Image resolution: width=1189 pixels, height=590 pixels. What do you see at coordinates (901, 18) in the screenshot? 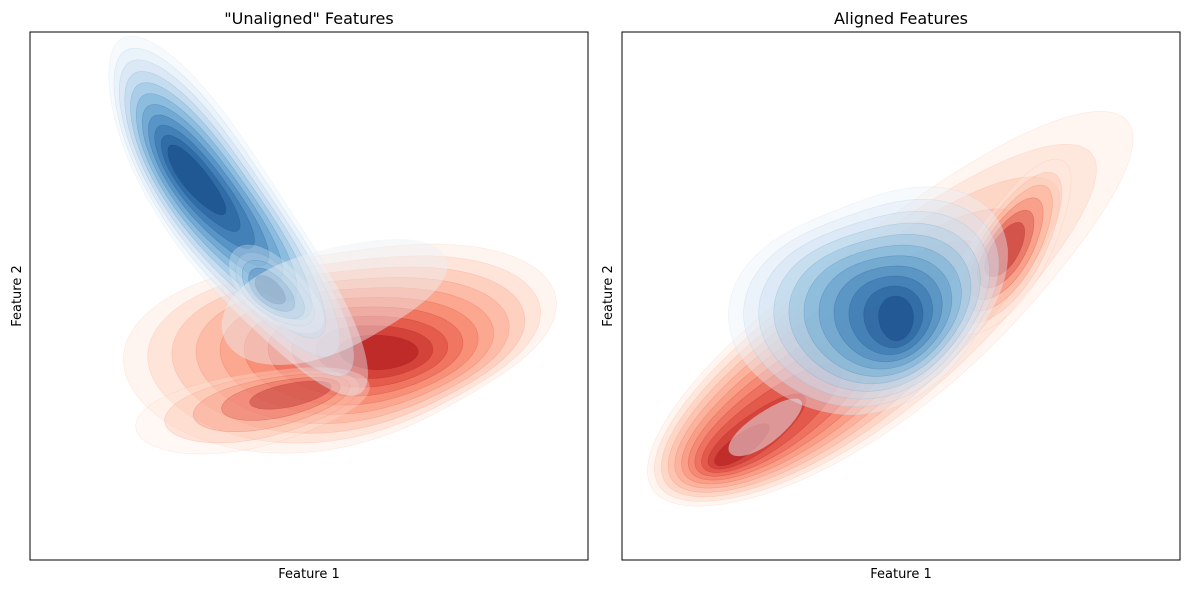
I see `chart-title-right: Aligned Features` at bounding box center [901, 18].